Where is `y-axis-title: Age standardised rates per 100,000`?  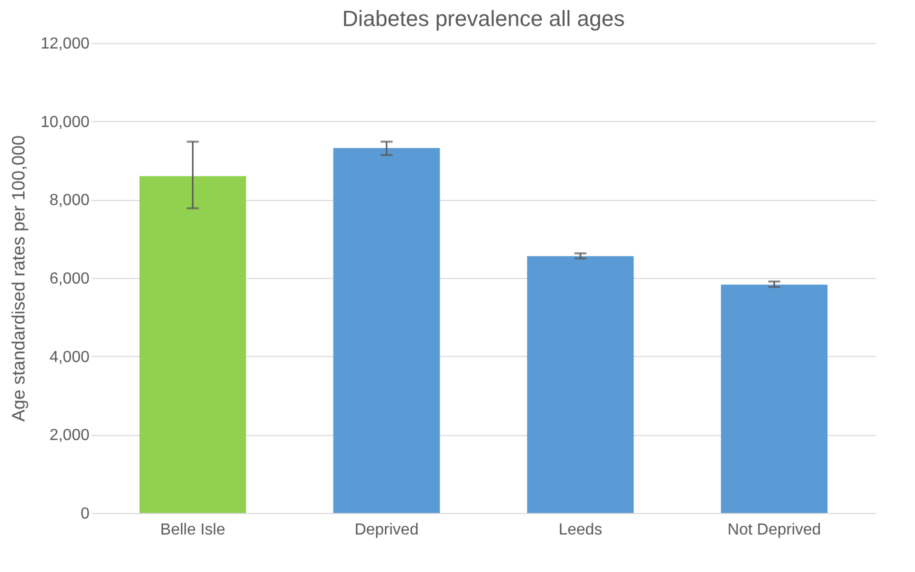
y-axis-title: Age standardised rates per 100,000 is located at coordinates (18, 278).